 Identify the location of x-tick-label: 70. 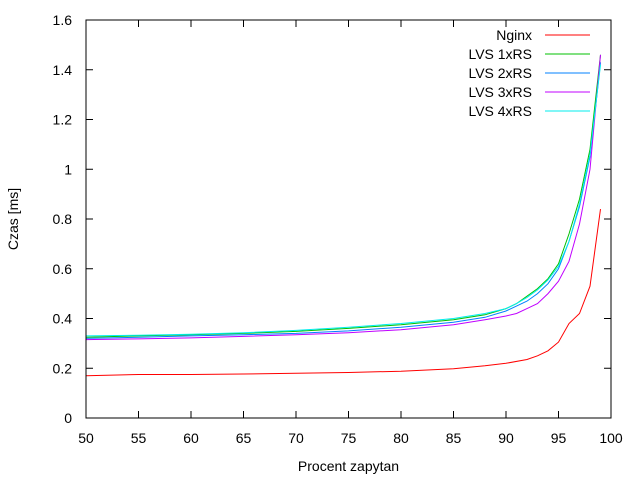
(296, 438).